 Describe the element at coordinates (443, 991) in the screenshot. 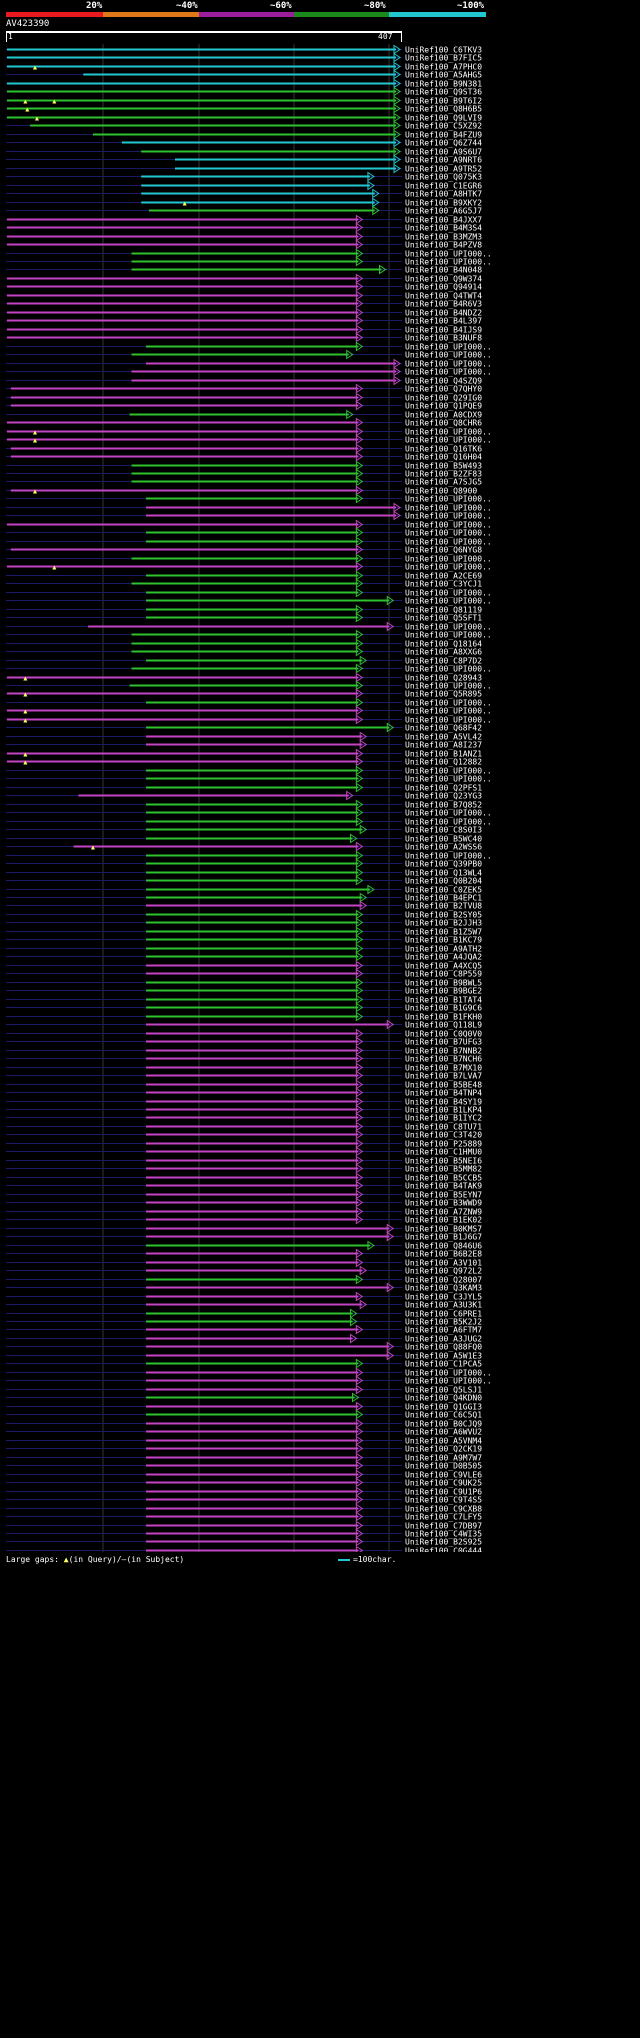

I see `hit-label: UniRef100_B9BGE2` at that location.